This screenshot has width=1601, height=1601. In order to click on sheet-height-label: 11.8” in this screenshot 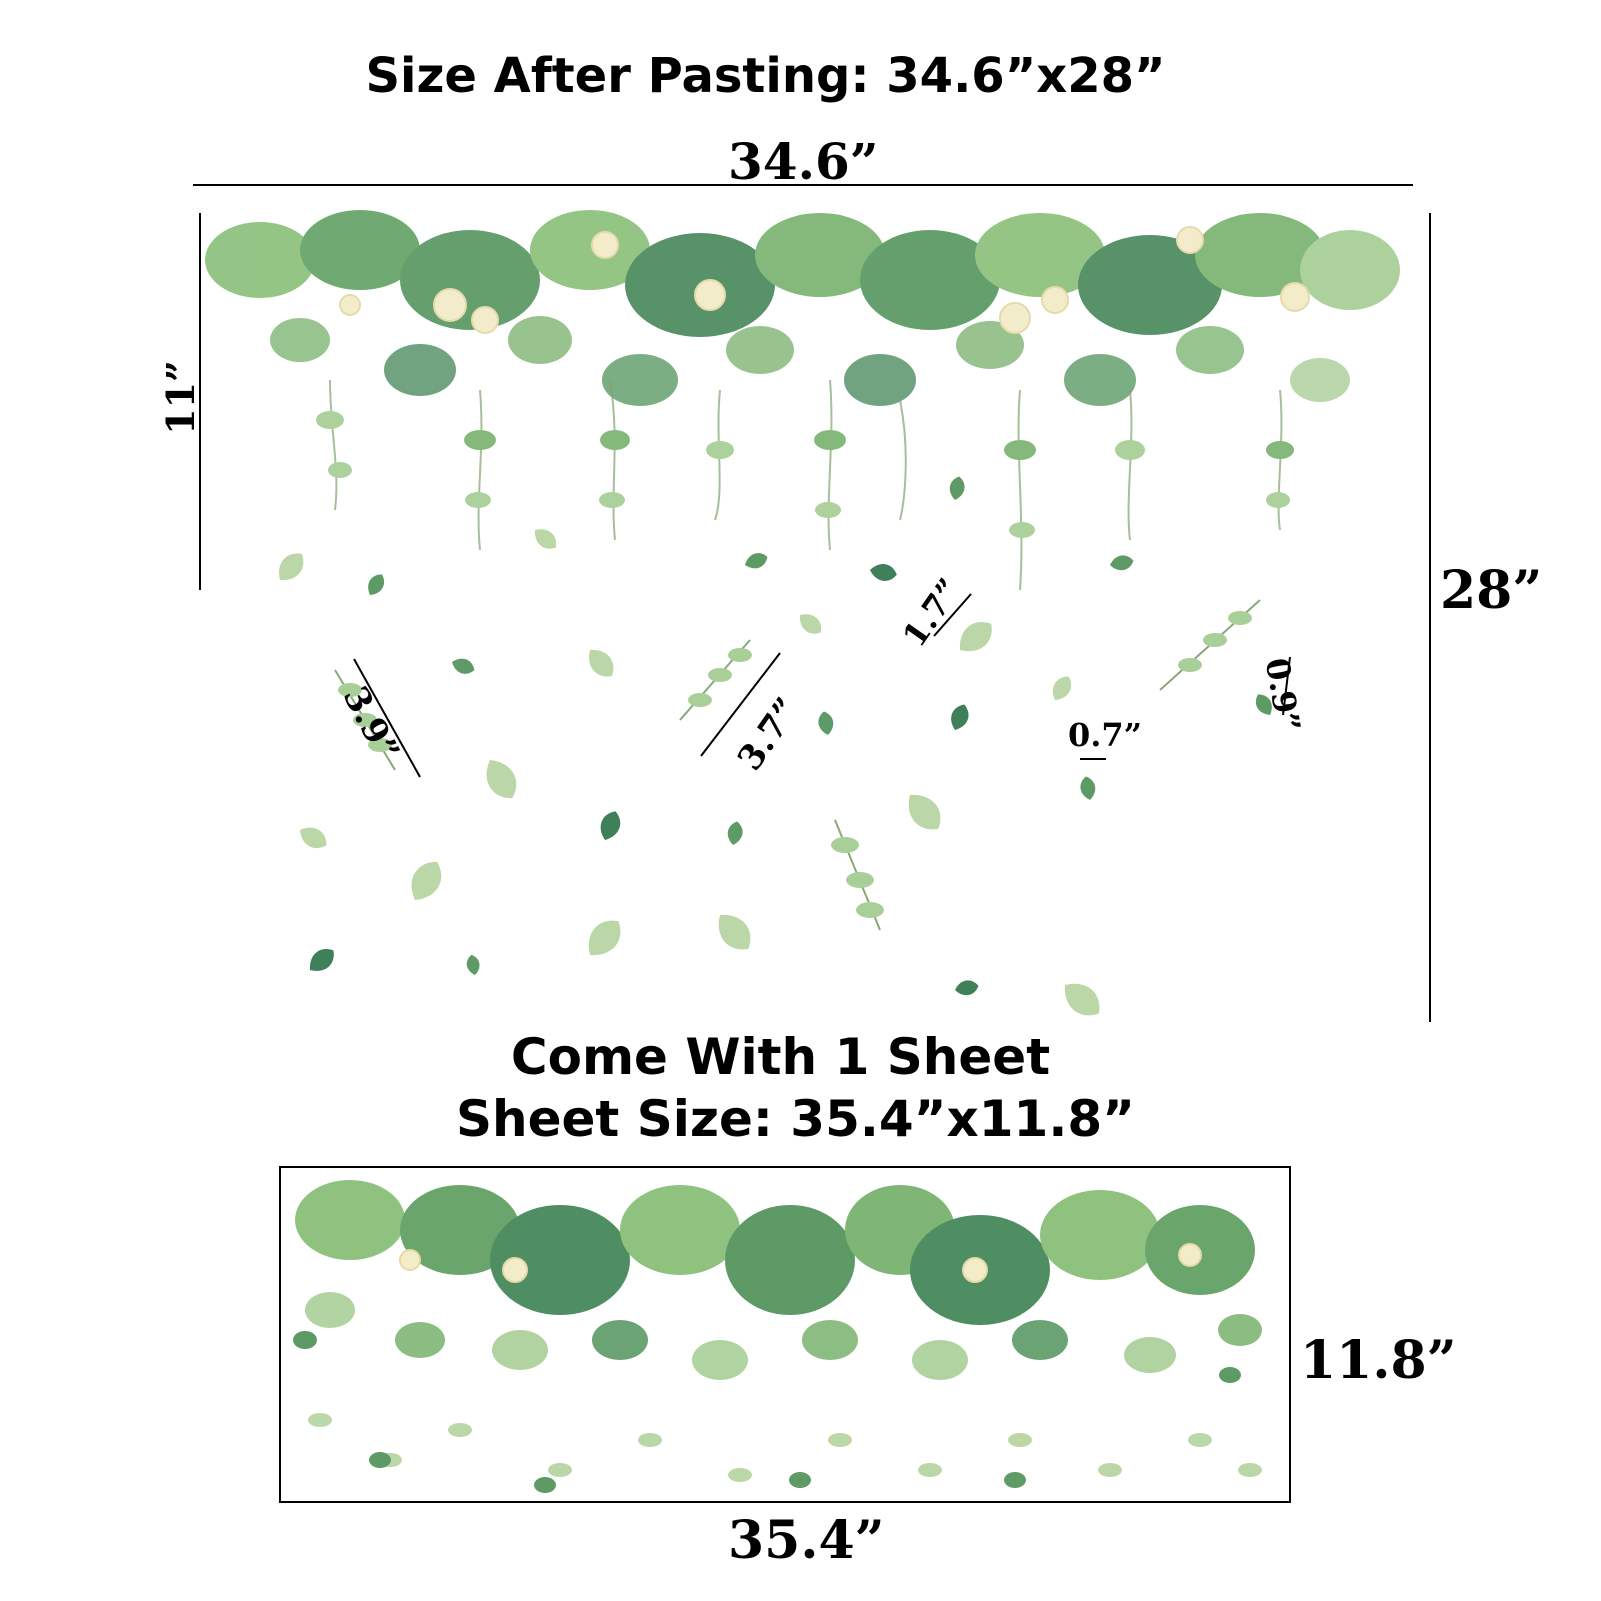, I will do `click(1378, 1360)`.